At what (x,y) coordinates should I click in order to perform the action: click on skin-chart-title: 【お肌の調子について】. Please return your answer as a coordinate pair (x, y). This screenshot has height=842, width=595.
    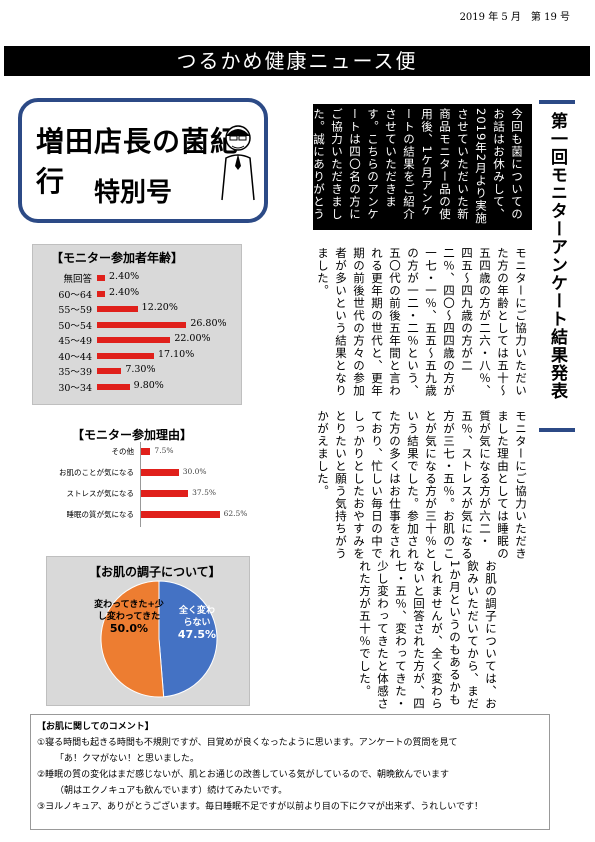
    Looking at the image, I should click on (155, 572).